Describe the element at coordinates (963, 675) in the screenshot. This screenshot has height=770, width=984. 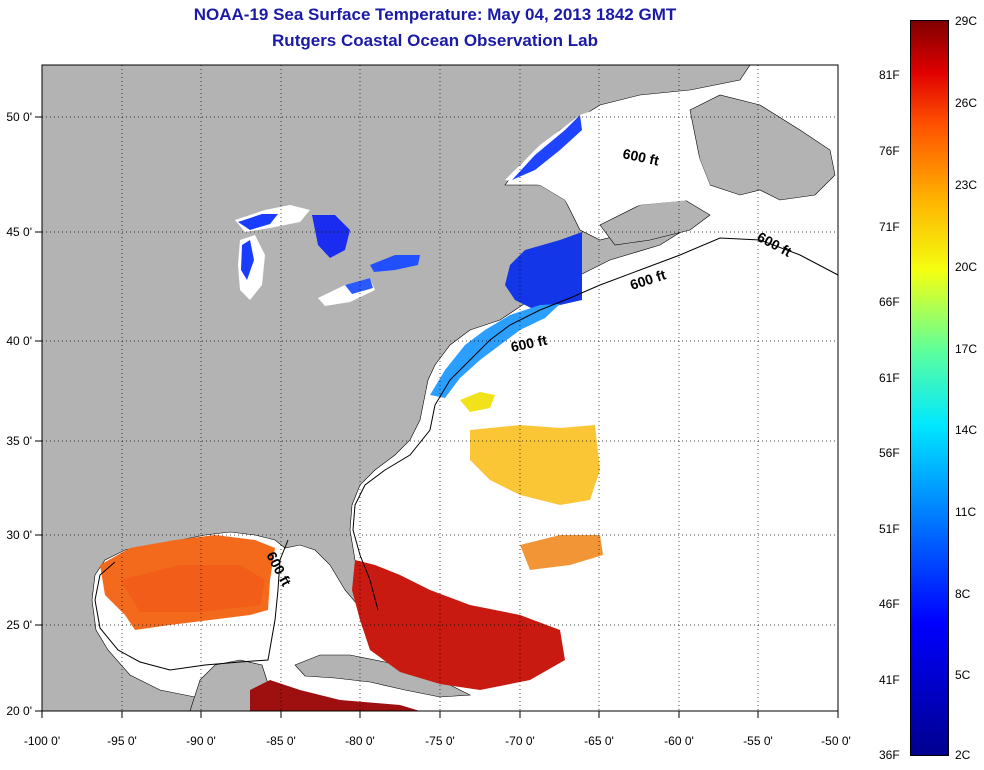
I see `cb-label-5c: 5C` at that location.